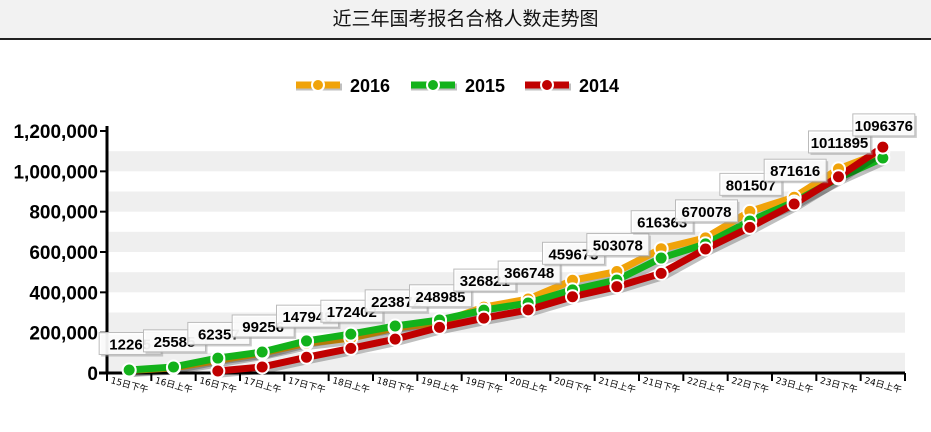 This screenshot has height=432, width=931. Describe the element at coordinates (599, 86) in the screenshot. I see `legend-label-2014: 2014` at that location.